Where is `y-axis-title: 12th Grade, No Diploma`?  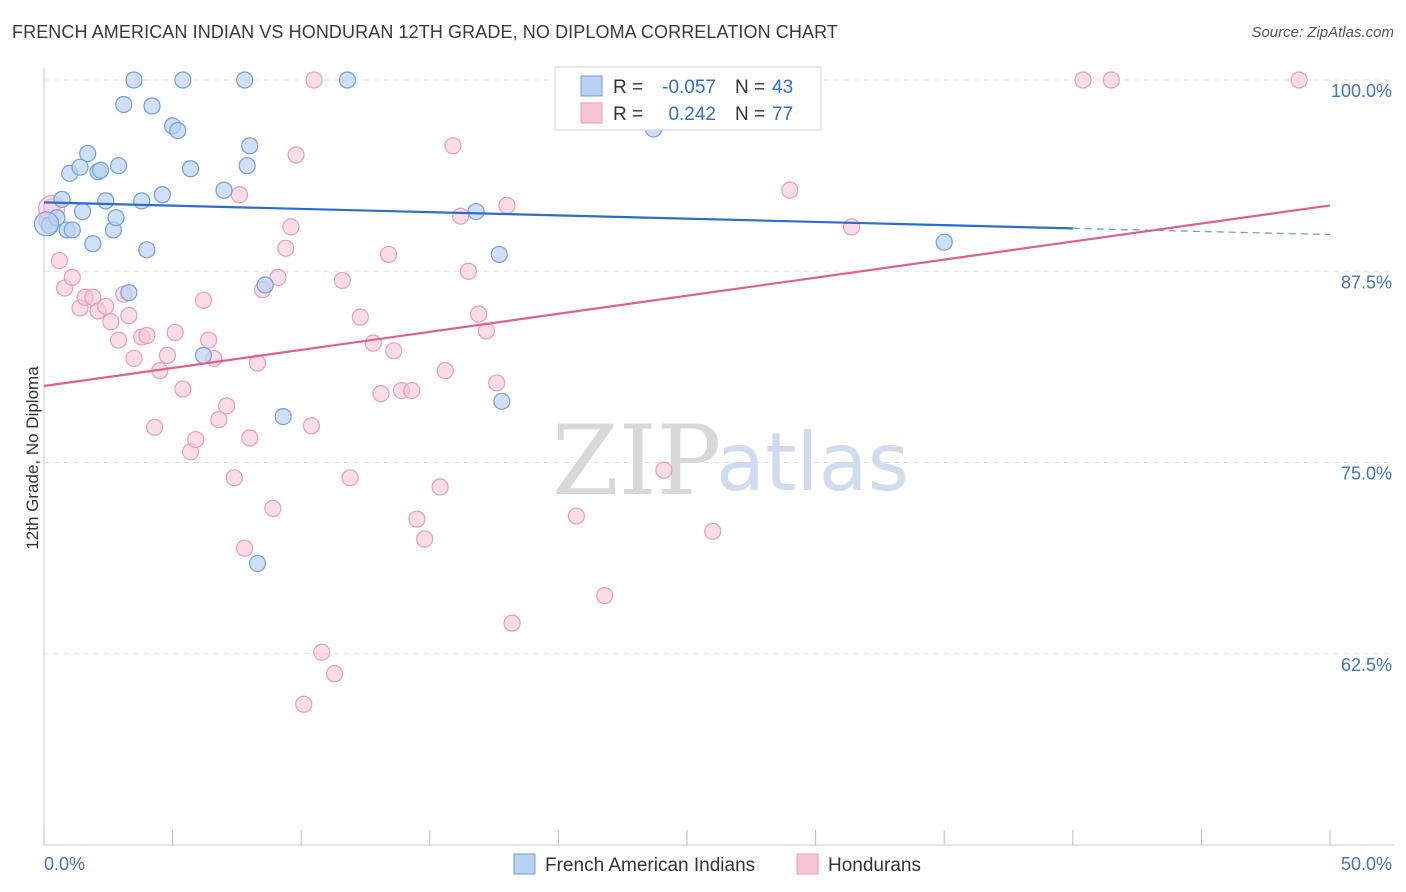
y-axis-title: 12th Grade, No Diploma is located at coordinates (32, 458).